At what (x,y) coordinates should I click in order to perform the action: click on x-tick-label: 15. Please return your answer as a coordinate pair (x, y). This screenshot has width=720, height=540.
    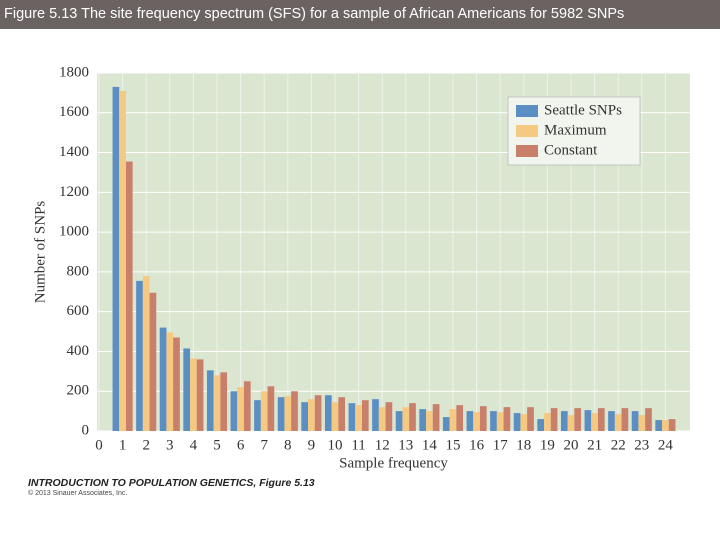
    Looking at the image, I should click on (453, 445).